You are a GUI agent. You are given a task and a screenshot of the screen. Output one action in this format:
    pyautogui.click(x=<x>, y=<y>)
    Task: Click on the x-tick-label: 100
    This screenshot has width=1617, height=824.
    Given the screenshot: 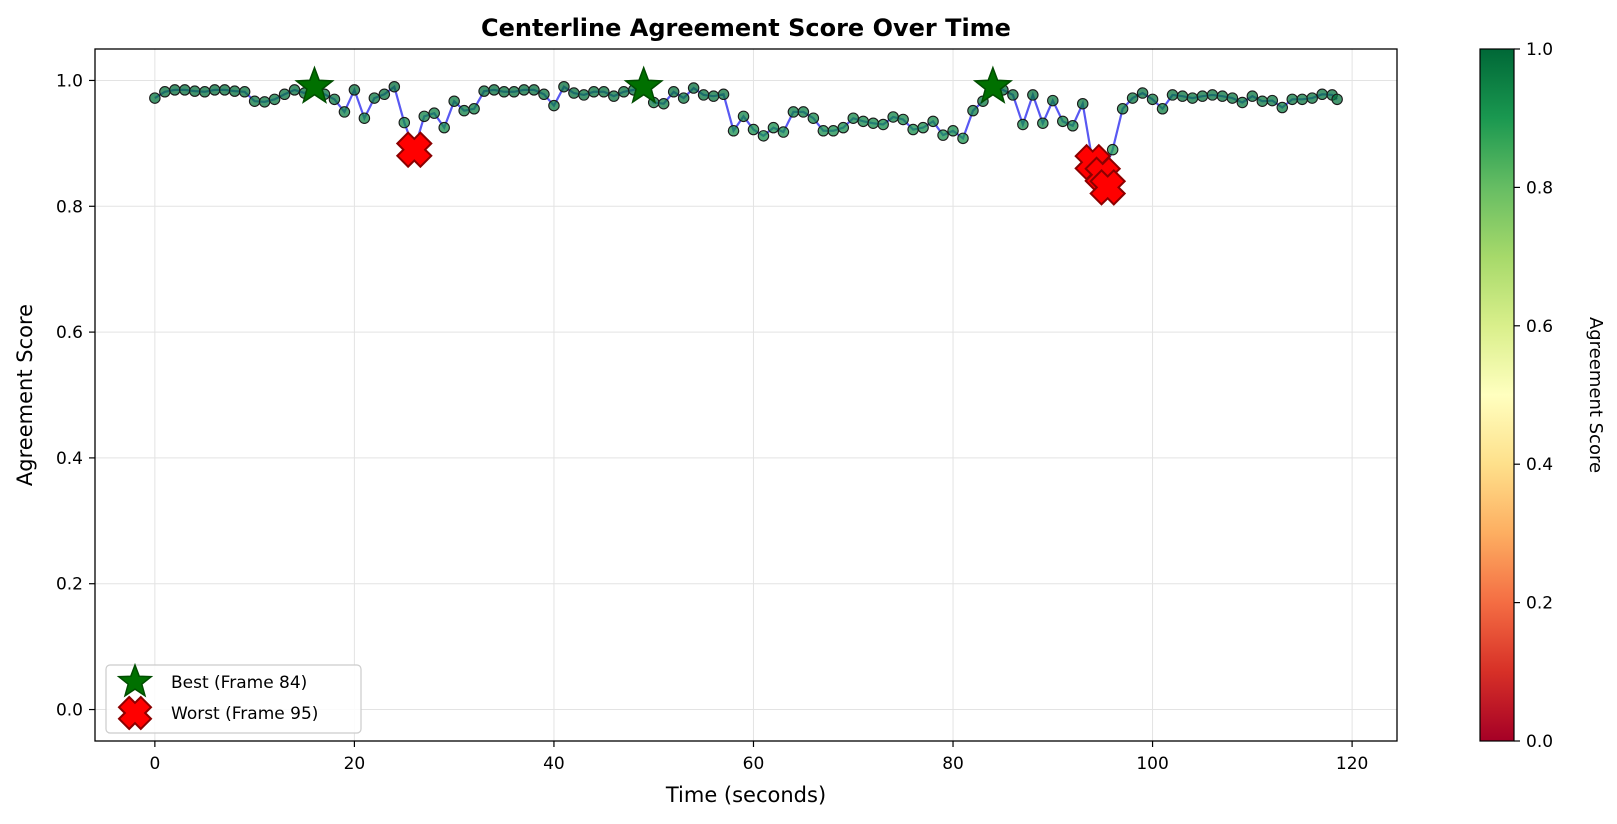 What is the action you would take?
    pyautogui.click(x=1152, y=764)
    